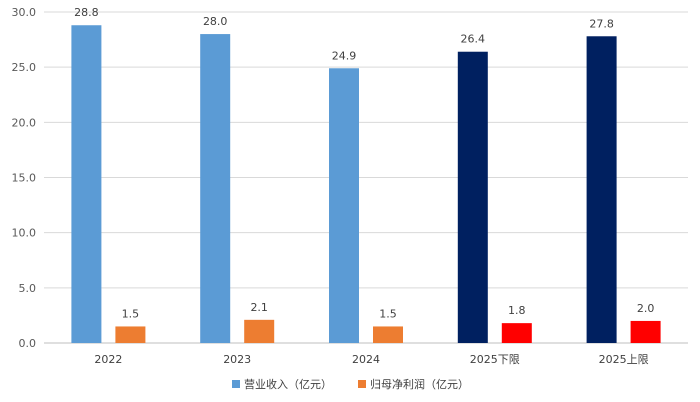 The height and width of the screenshot is (402, 700). What do you see at coordinates (362, 384) in the screenshot?
I see `legend-swatch-net-profit` at bounding box center [362, 384].